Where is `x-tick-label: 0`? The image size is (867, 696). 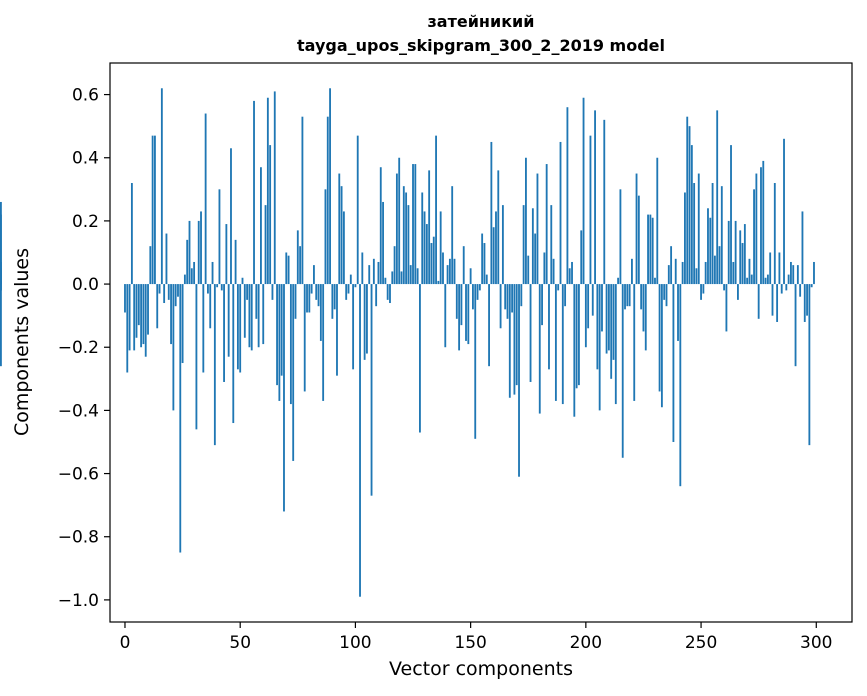 x-tick-label: 0 is located at coordinates (125, 643).